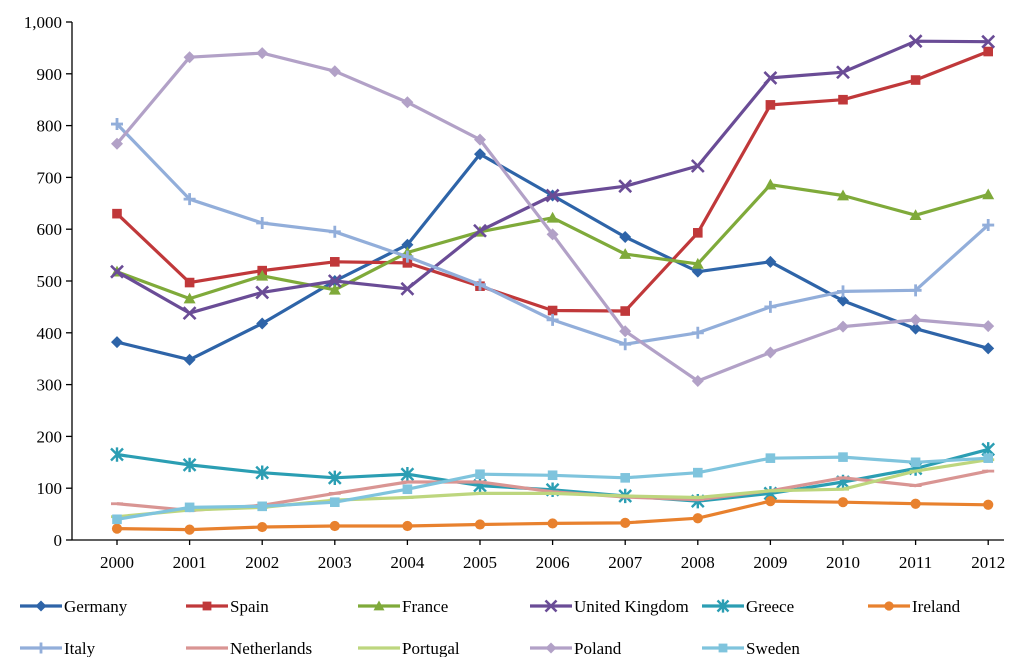 This screenshot has height=657, width=1012. I want to click on legend-item-italy: Italy, so click(58, 648).